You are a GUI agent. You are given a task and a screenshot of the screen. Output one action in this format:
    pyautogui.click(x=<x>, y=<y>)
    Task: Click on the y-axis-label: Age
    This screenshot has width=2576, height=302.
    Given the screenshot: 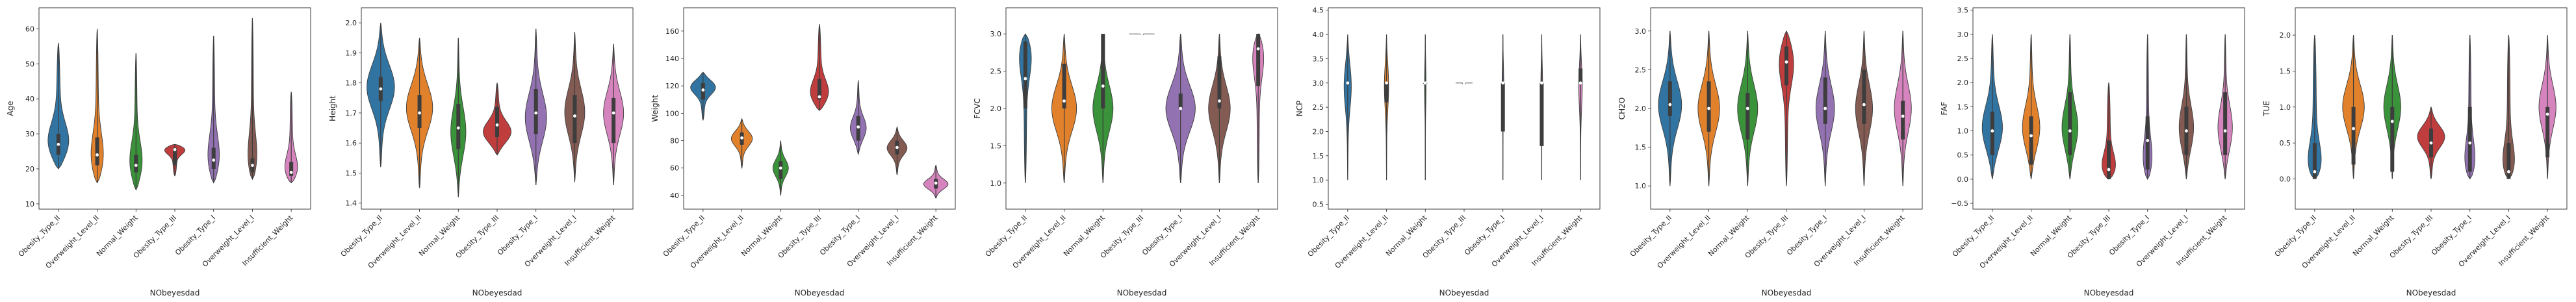 What is the action you would take?
    pyautogui.click(x=11, y=108)
    